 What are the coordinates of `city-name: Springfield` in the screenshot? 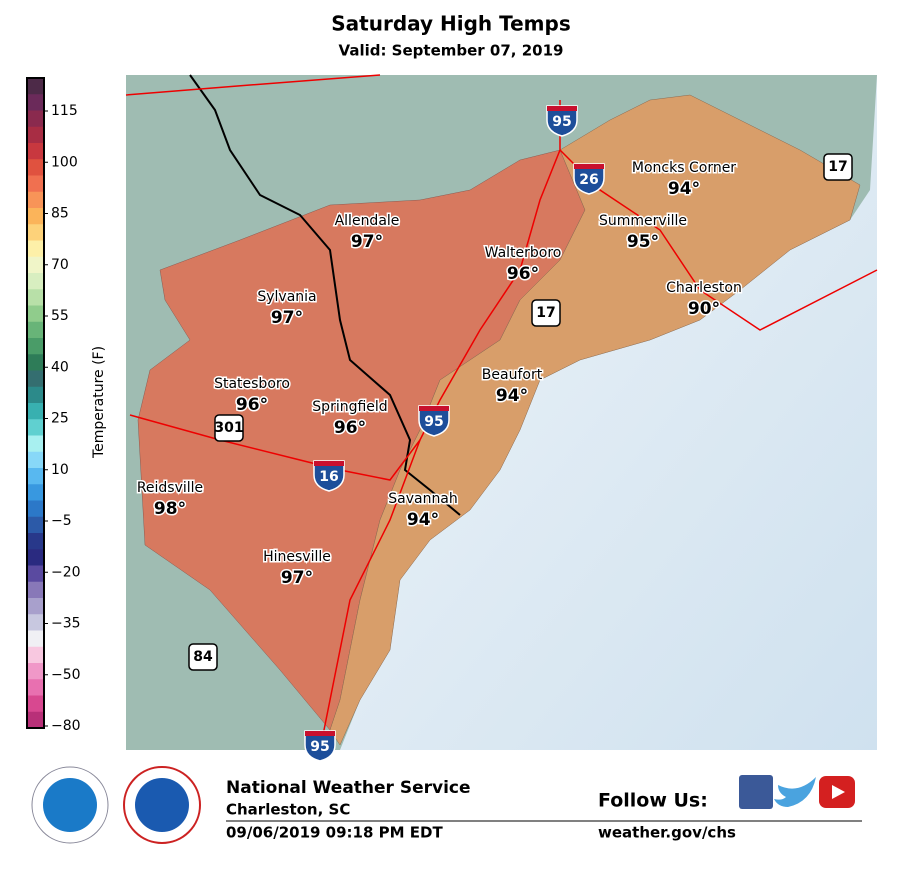 It's located at (349, 407).